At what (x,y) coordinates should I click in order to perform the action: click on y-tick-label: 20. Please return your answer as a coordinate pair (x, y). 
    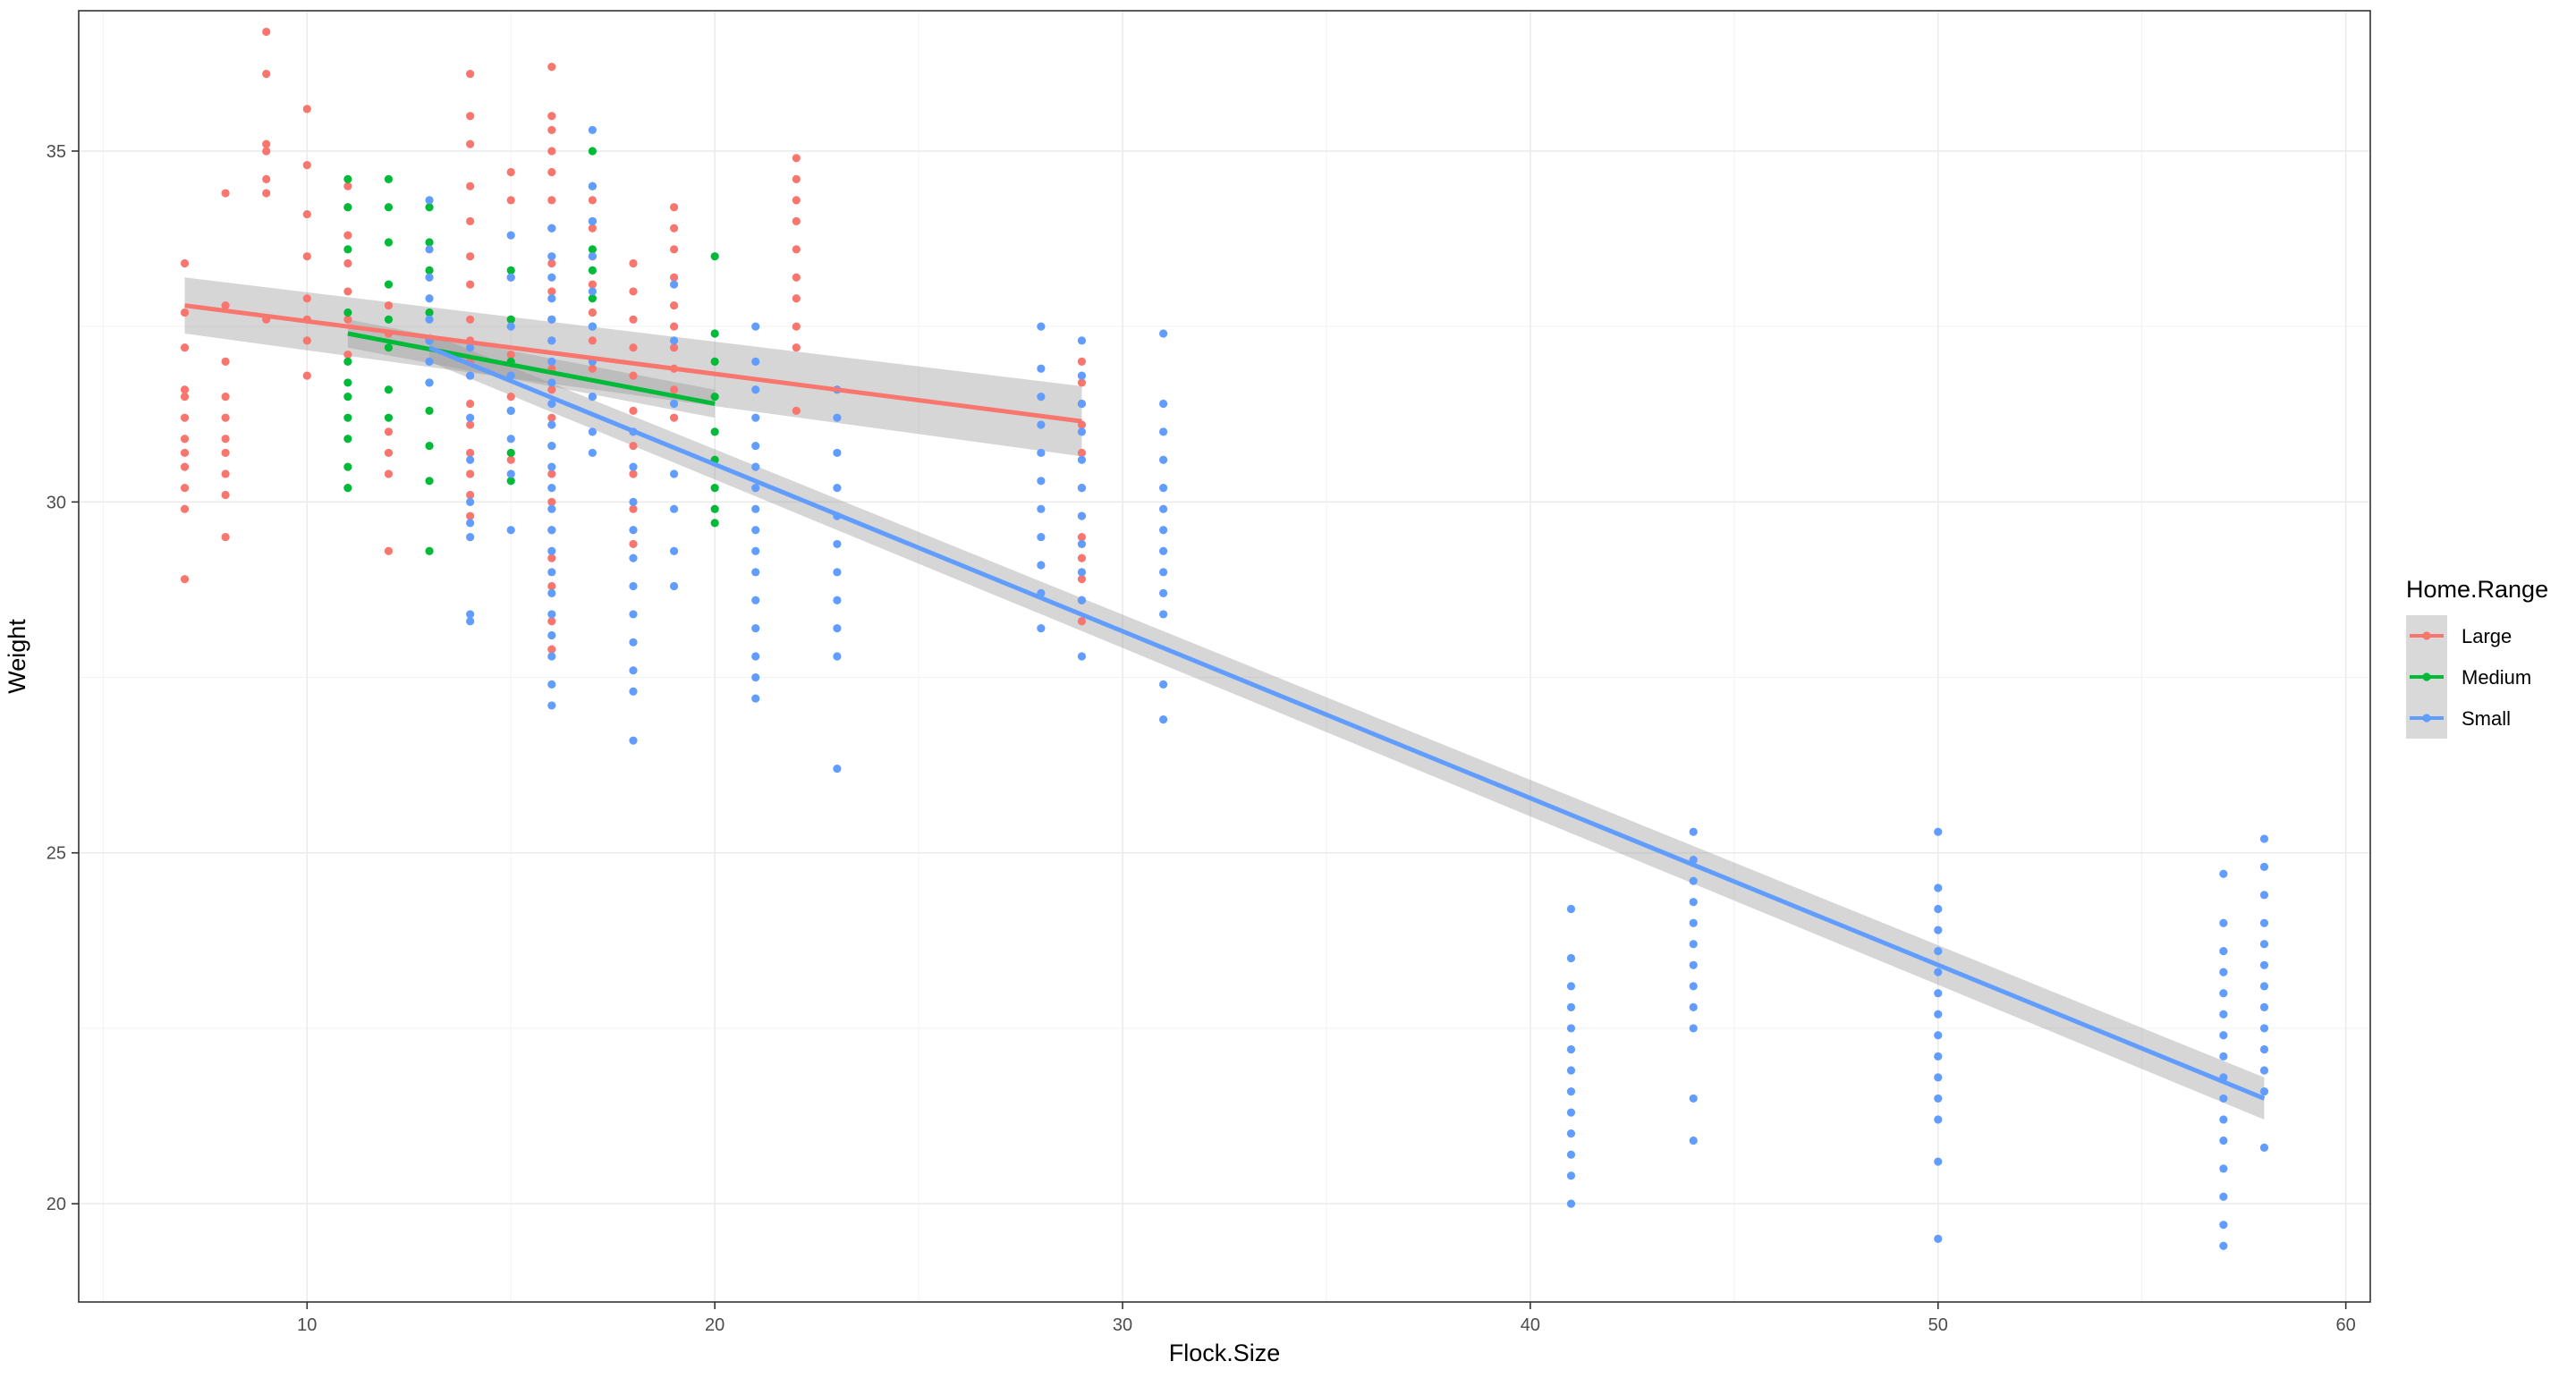
    Looking at the image, I should click on (56, 1204).